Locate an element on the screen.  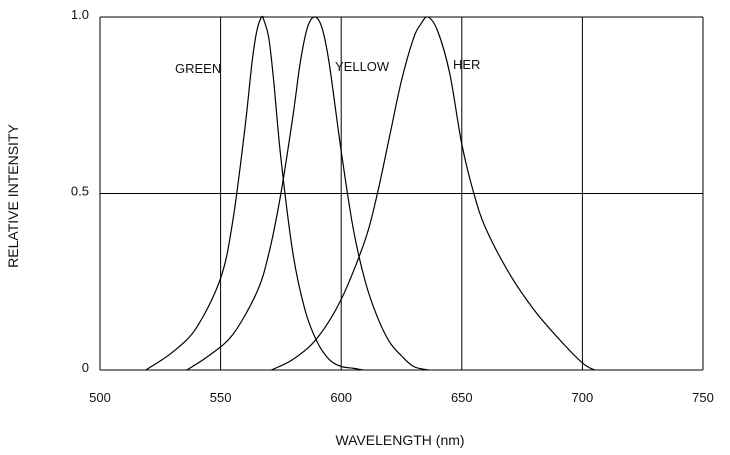
y-axis-title: RELATIVE INTENSITY is located at coordinates (13, 196).